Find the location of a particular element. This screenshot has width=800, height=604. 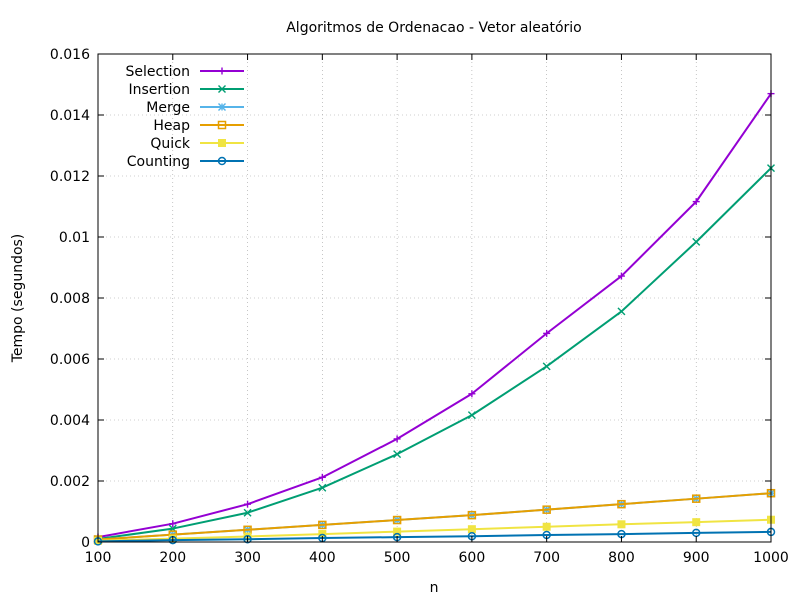

legend-item-insertion: Insertion is located at coordinates (186, 90).